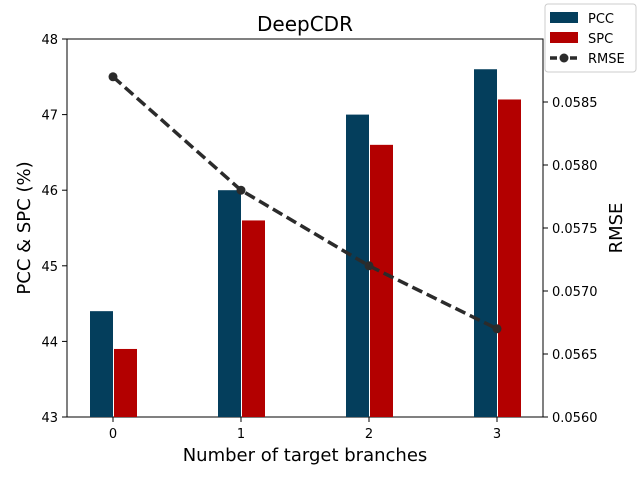  I want to click on y-tick-label-right-0.0580: 0.0580, so click(575, 166).